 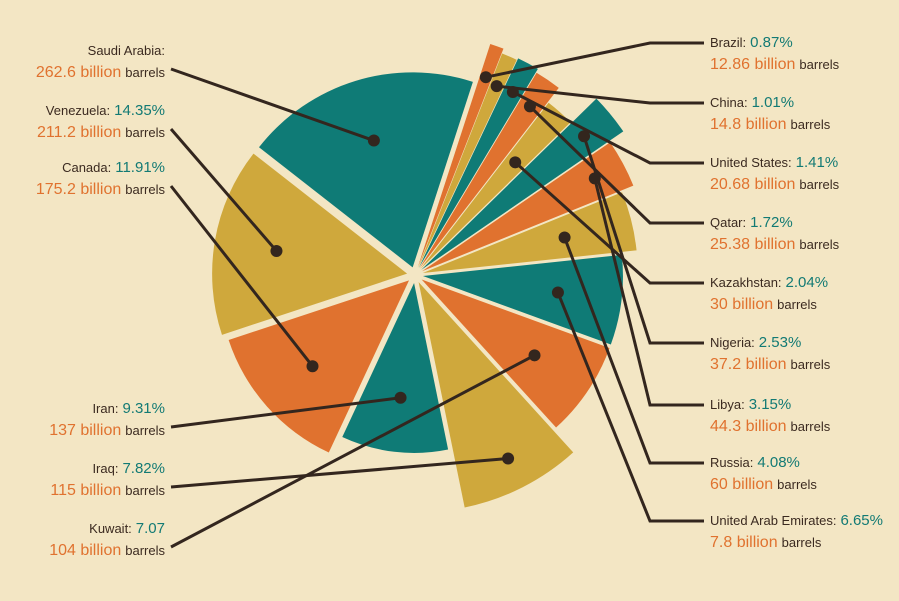 I want to click on reserve-amount: 25.38 billion, so click(x=752, y=244).